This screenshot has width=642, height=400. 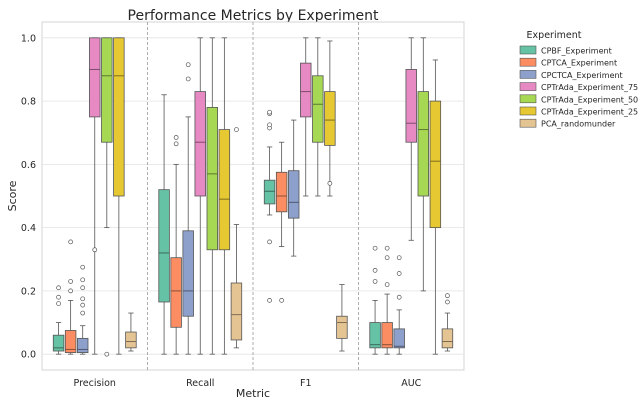 What do you see at coordinates (236, 238) in the screenshot?
I see `box-PCA_randomunder-Recall` at bounding box center [236, 238].